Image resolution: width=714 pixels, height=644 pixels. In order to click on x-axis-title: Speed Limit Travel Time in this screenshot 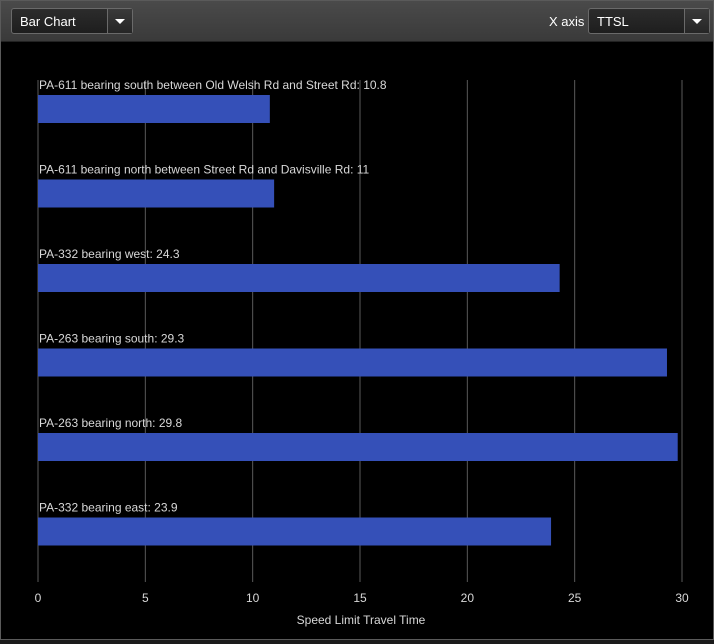, I will do `click(361, 620)`.